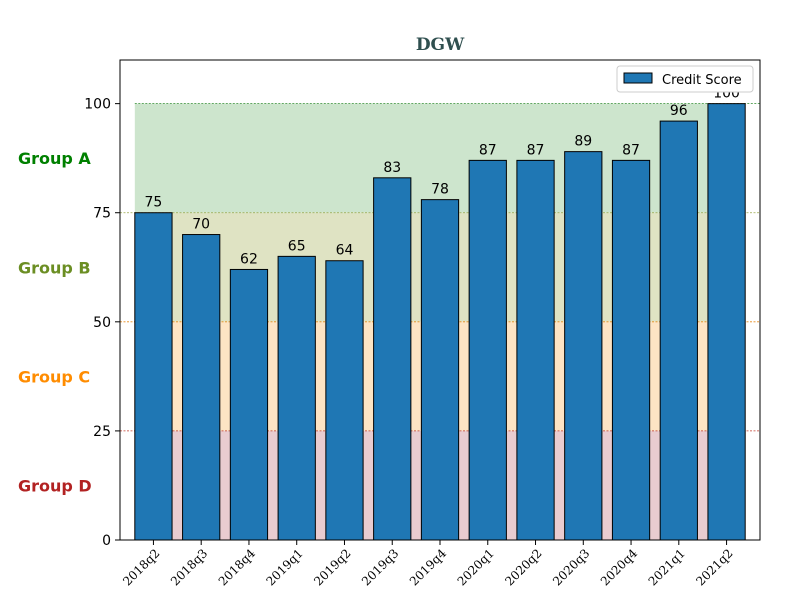  What do you see at coordinates (638, 78) in the screenshot?
I see `legend-swatch` at bounding box center [638, 78].